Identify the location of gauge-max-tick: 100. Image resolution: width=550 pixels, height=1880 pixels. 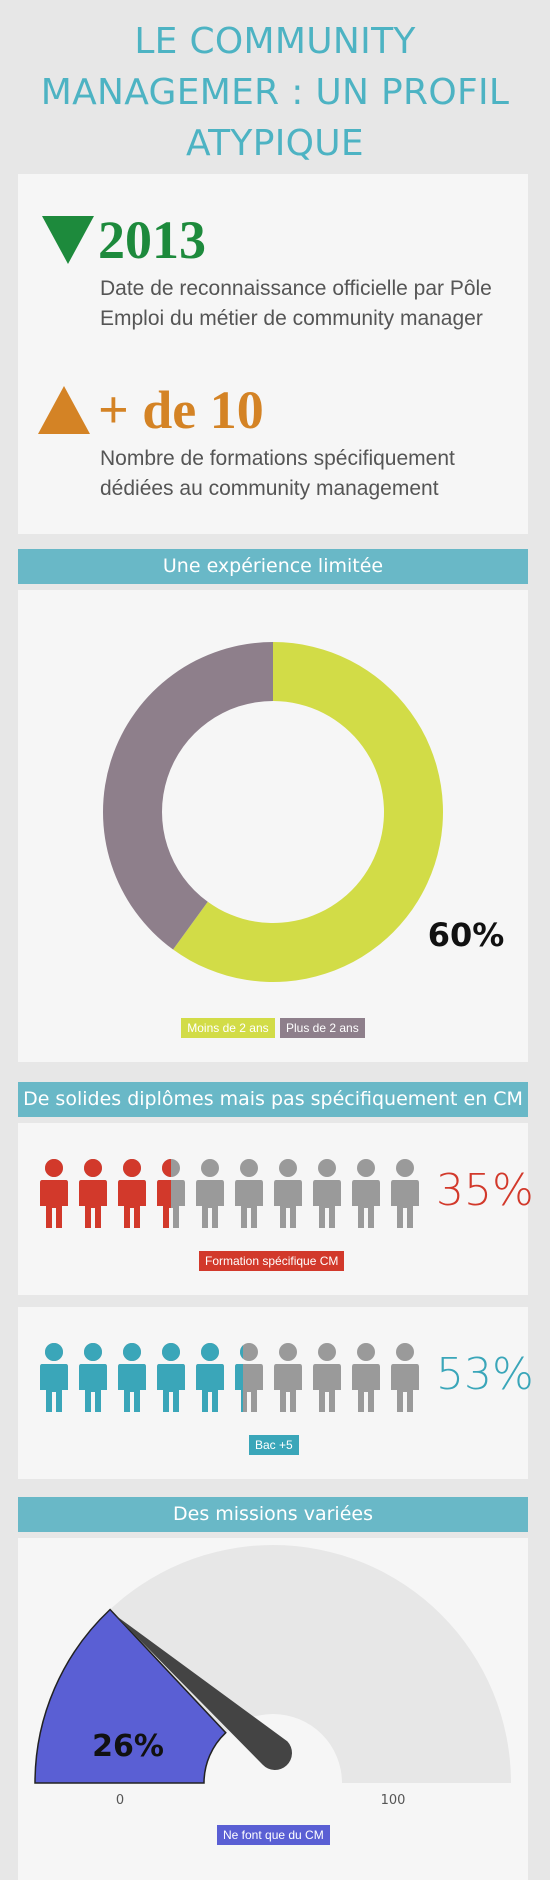
(393, 1800).